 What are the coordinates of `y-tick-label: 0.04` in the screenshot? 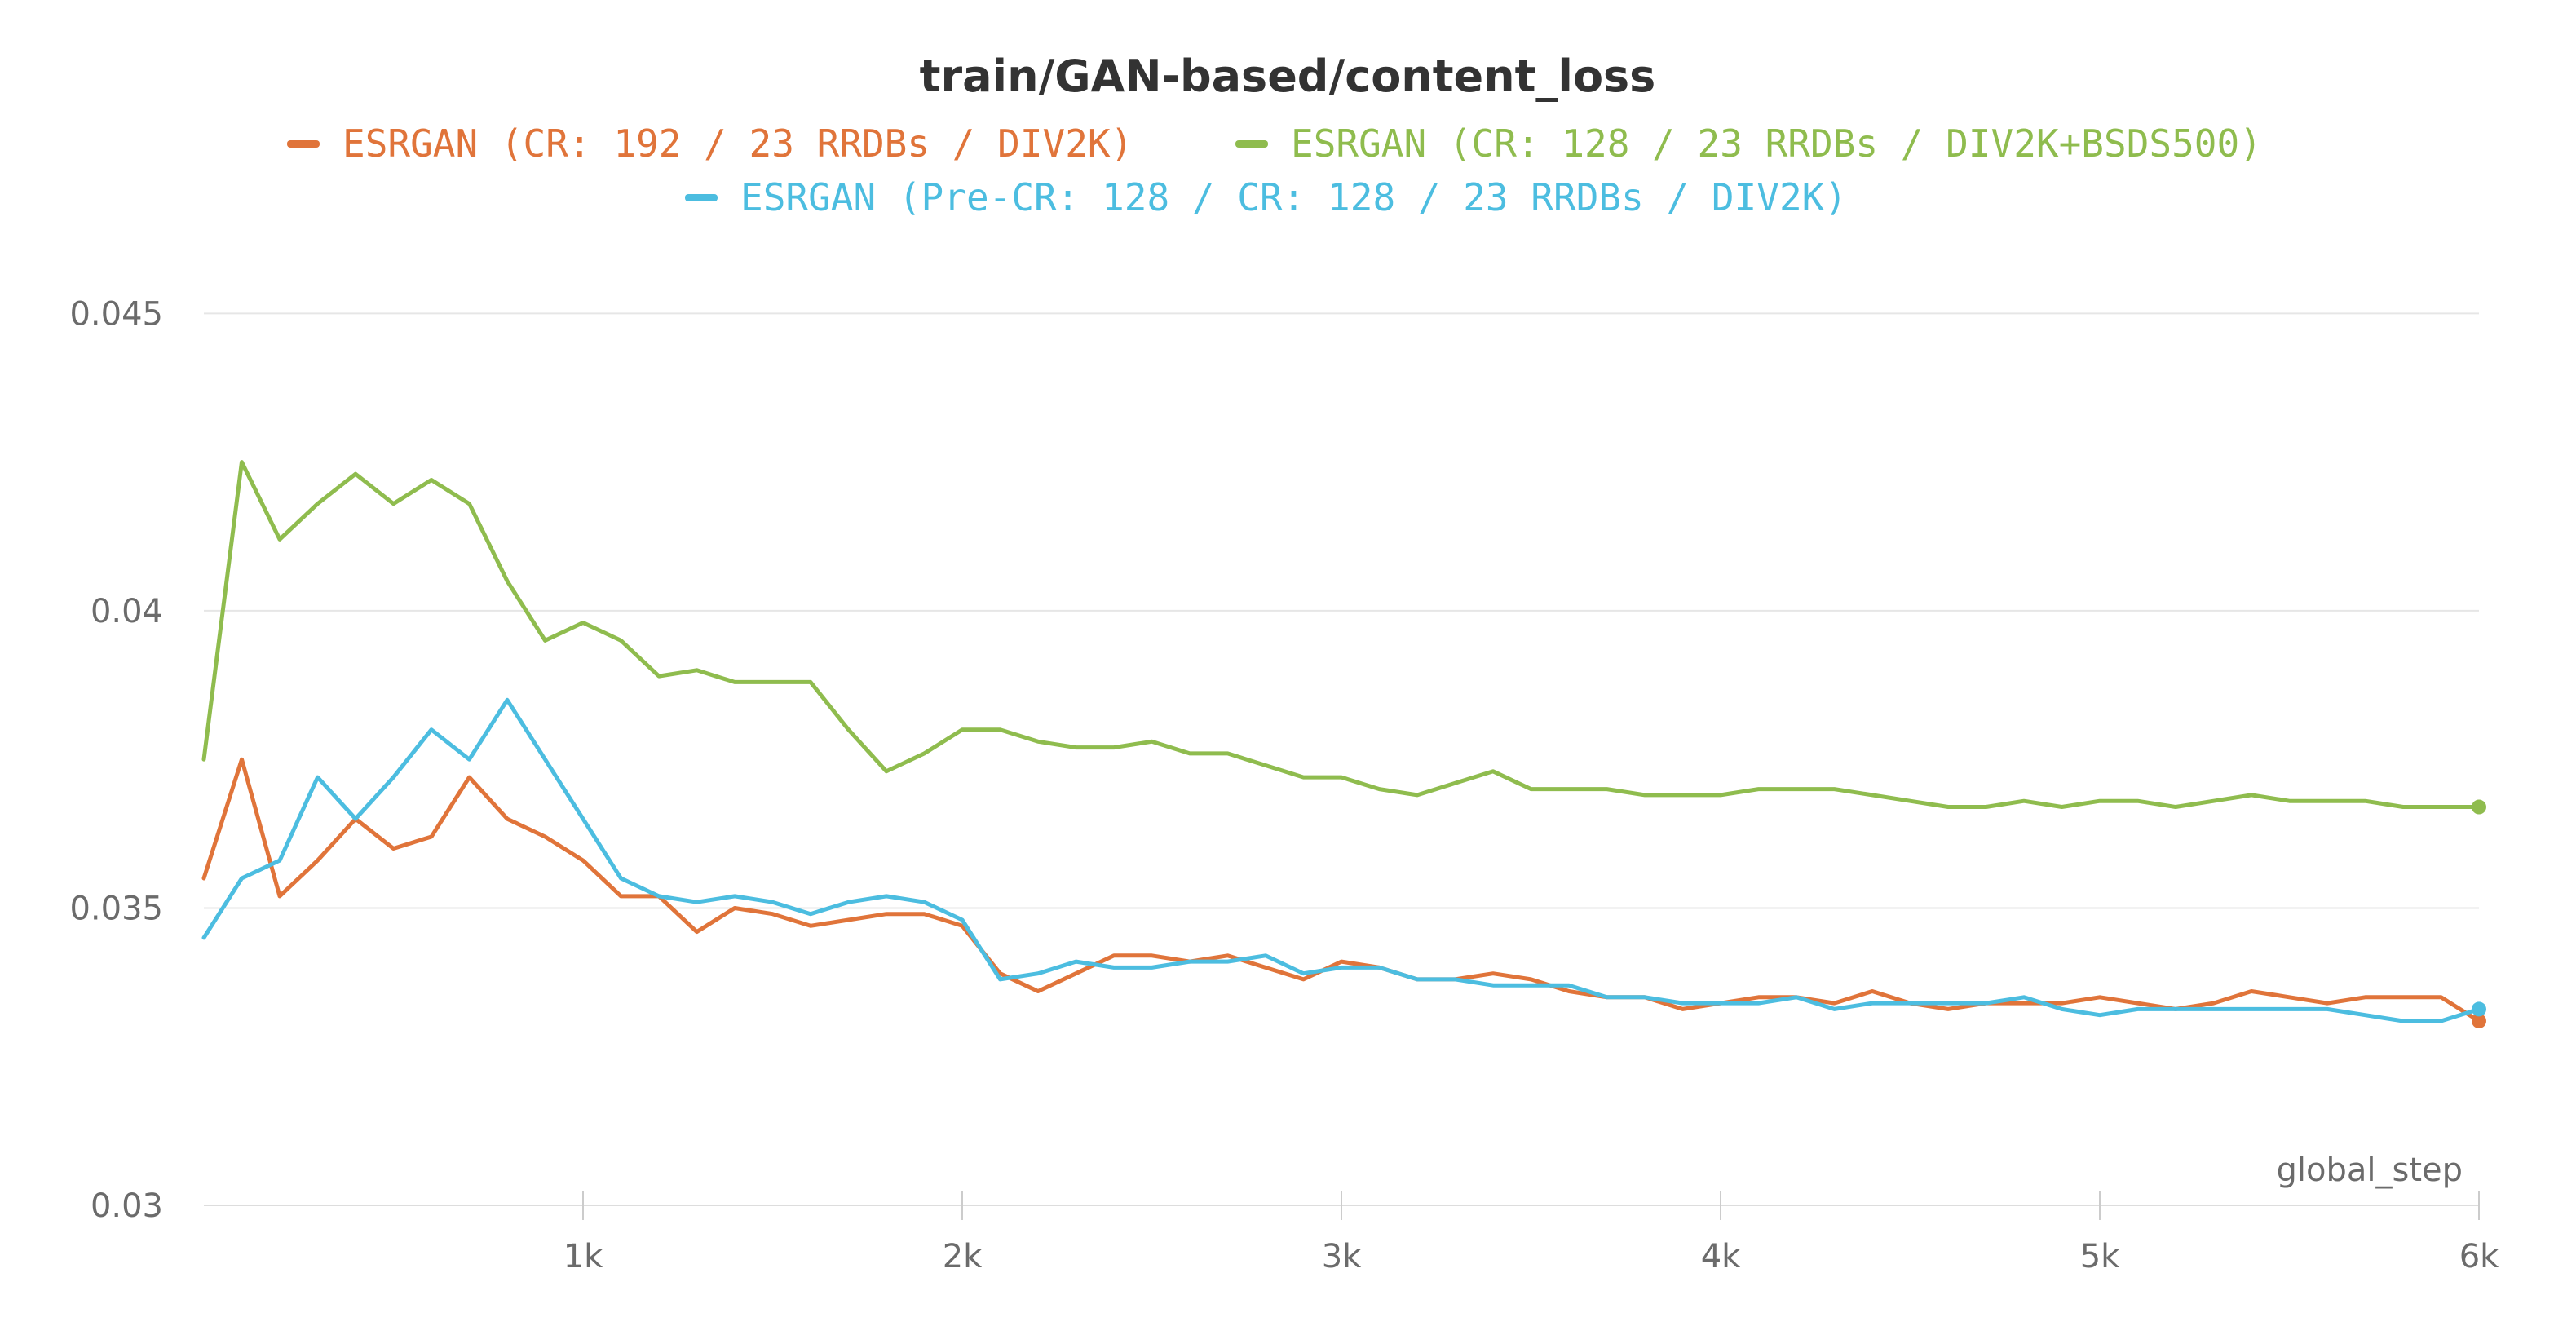 It's located at (127, 611).